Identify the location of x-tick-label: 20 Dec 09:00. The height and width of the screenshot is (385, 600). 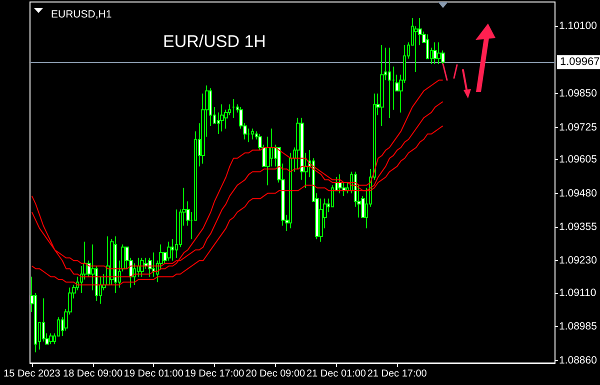
(276, 374).